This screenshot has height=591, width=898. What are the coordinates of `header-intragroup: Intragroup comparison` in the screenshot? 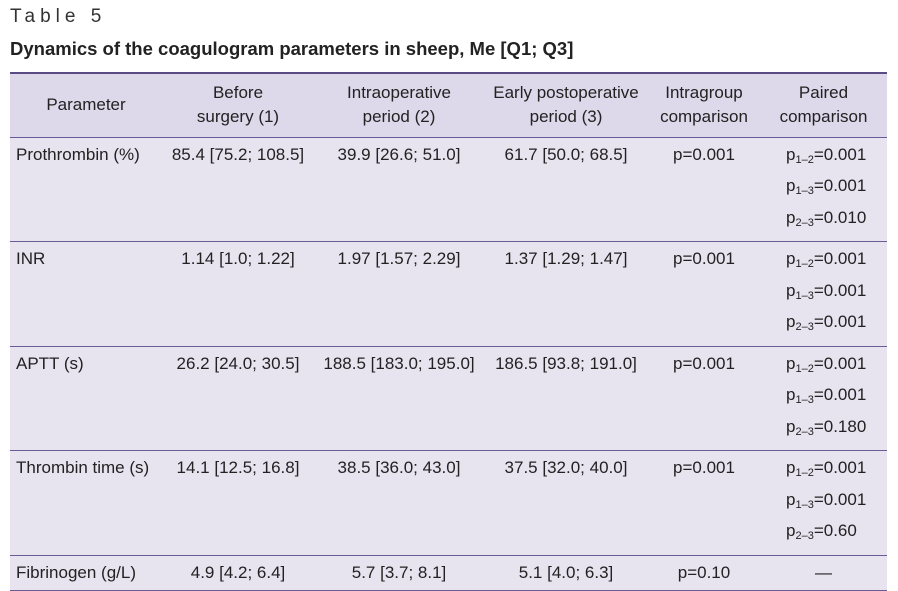 It's located at (704, 105).